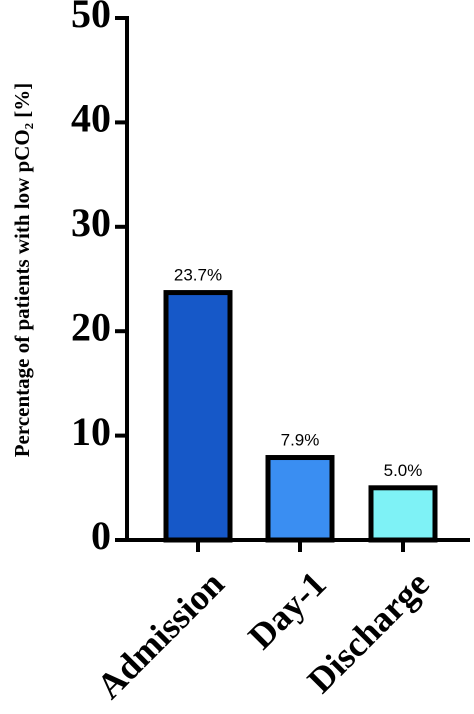  What do you see at coordinates (300, 440) in the screenshot?
I see `value-label: 7.9%` at bounding box center [300, 440].